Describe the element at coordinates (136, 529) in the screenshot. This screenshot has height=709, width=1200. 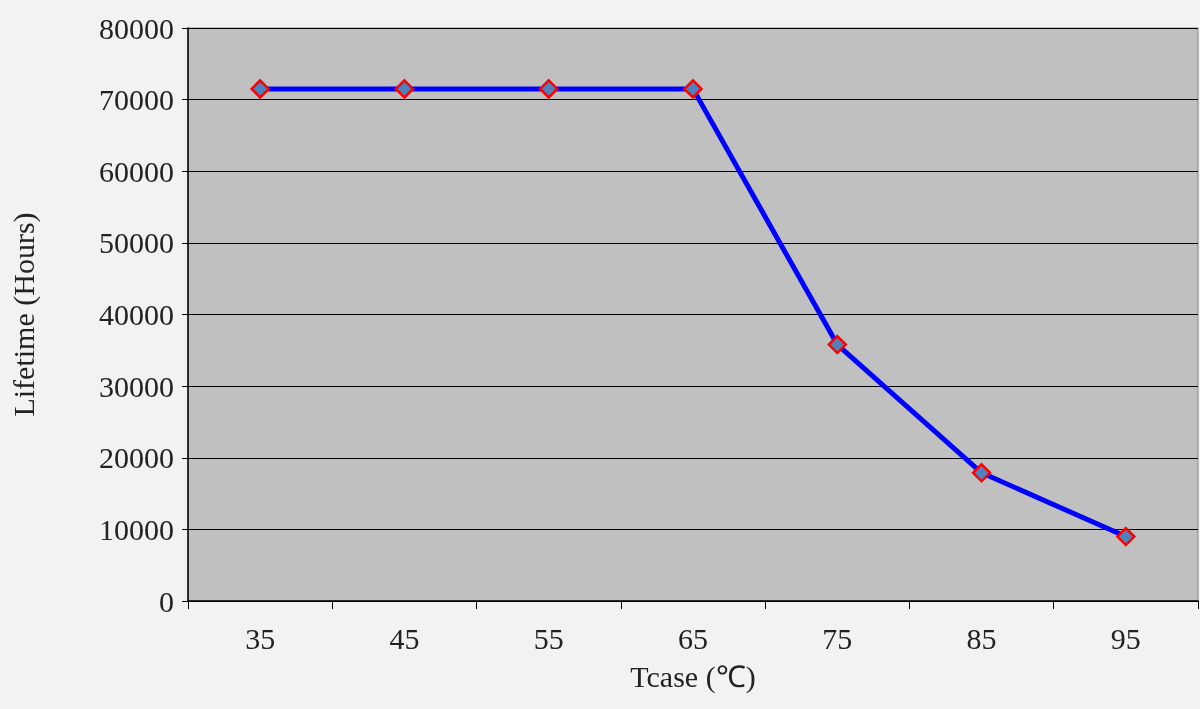
I see `y-tick-label: 10000` at that location.